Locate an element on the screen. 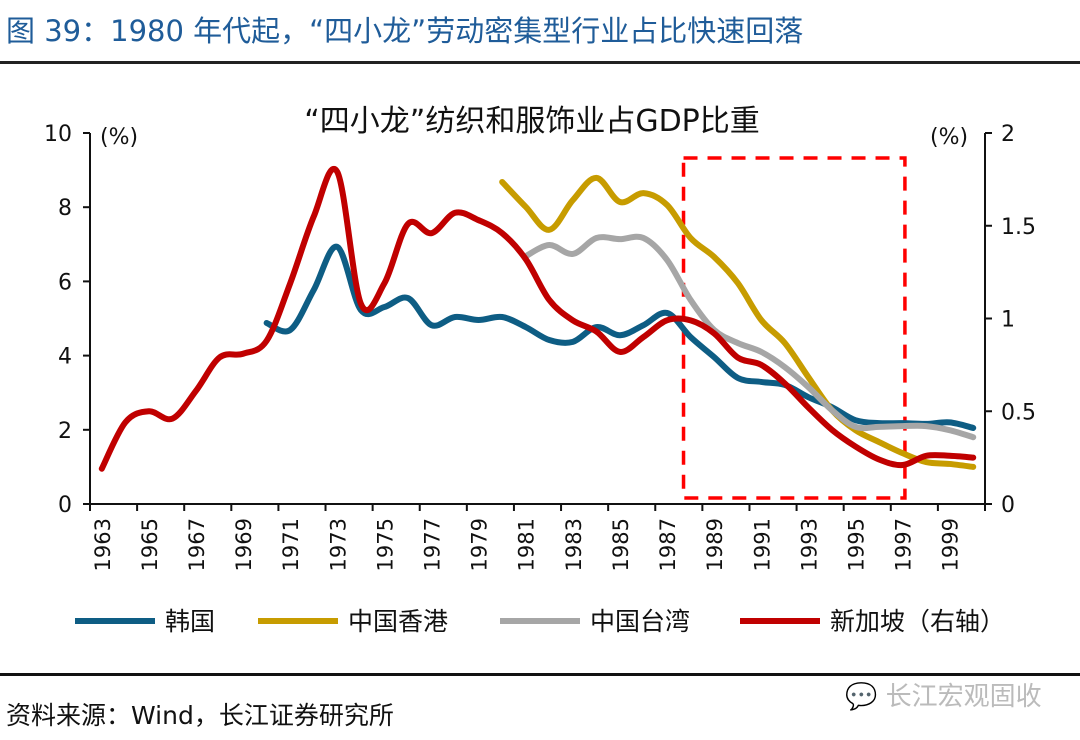 This screenshot has width=1080, height=740. x-tick-label: 1991 is located at coordinates (762, 544).